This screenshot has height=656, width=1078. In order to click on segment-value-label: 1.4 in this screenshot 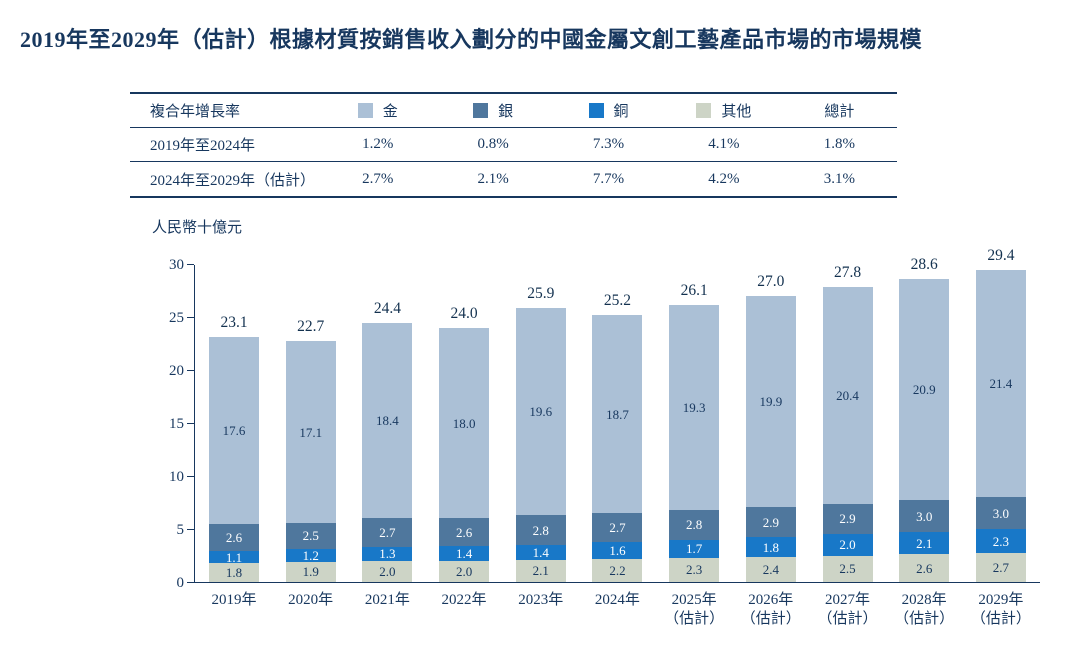, I will do `click(540, 552)`.